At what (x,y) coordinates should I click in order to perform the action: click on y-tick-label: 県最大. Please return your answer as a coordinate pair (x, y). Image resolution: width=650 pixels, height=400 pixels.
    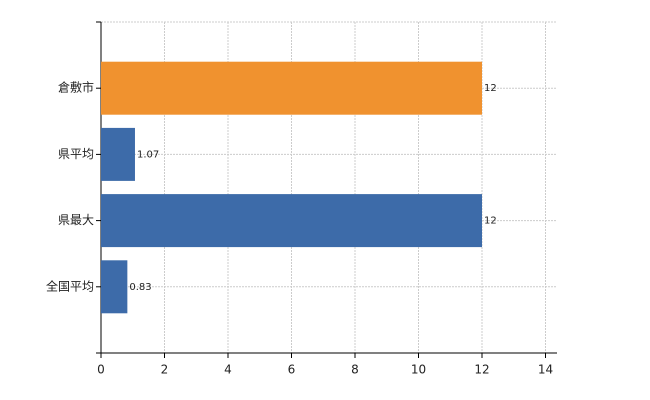
    Looking at the image, I should click on (76, 220).